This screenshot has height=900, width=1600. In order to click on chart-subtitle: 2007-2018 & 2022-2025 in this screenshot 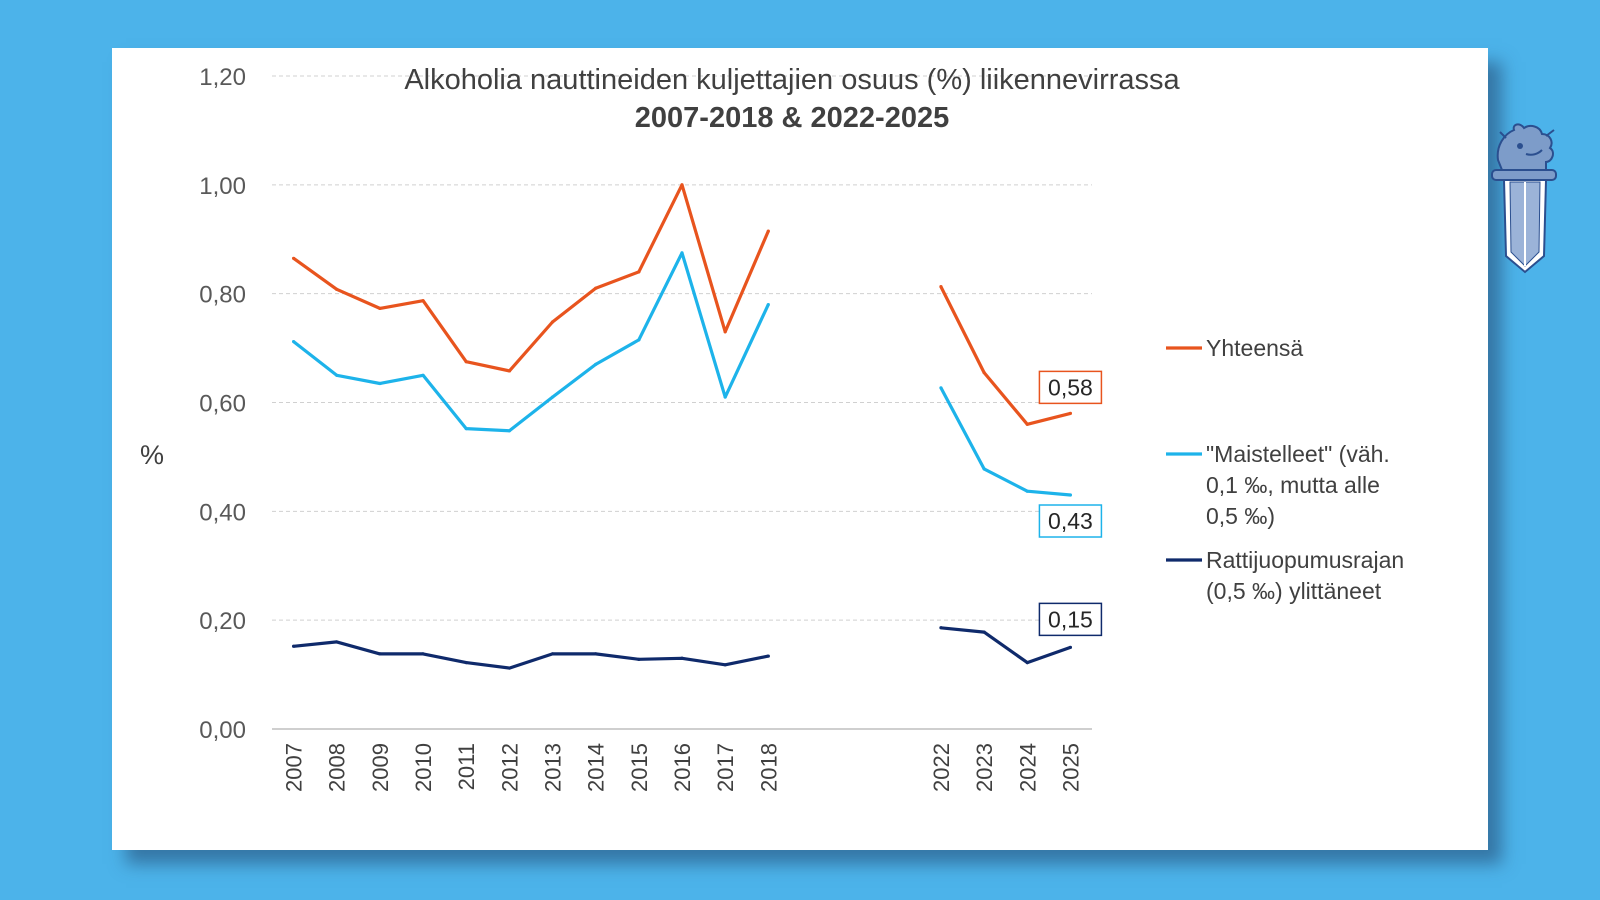, I will do `click(792, 118)`.